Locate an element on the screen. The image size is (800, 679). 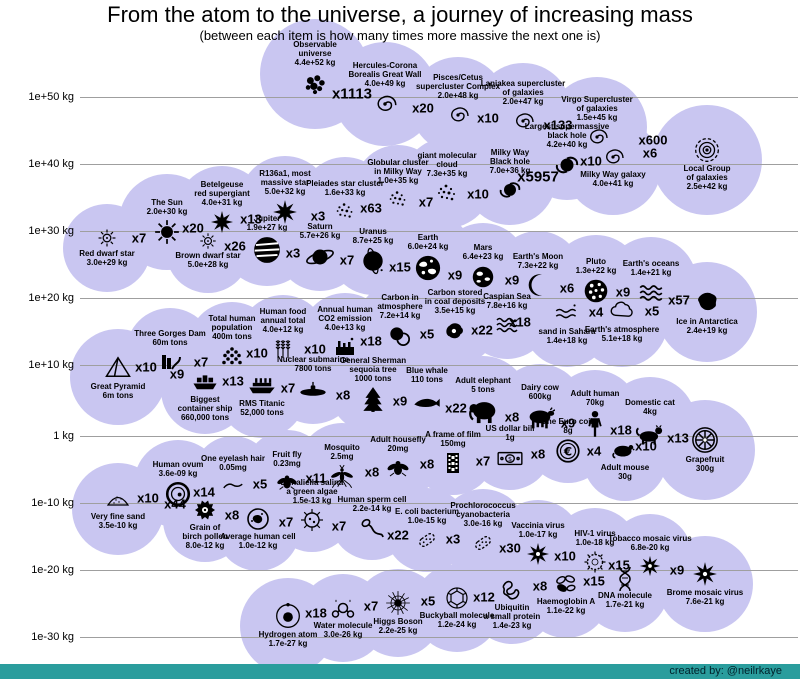
factor-label: x57 is located at coordinates (679, 300).